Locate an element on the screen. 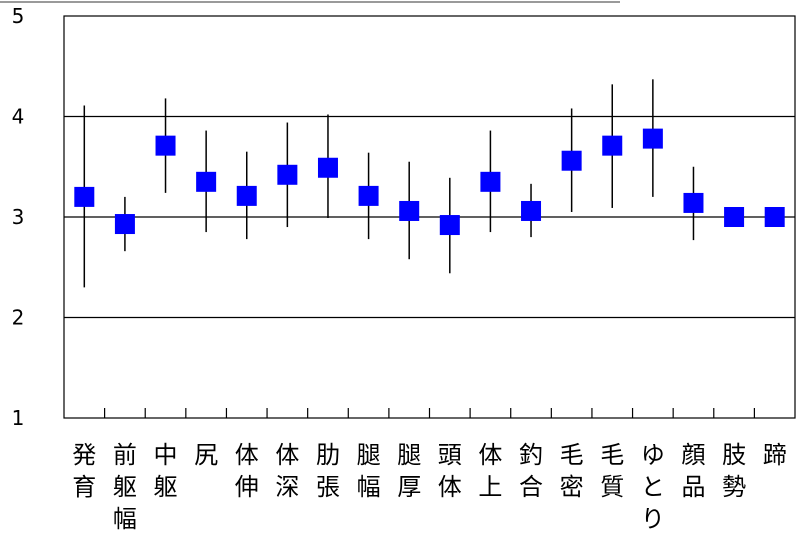 The width and height of the screenshot is (796, 543). y-tick-label: 1 is located at coordinates (18, 418).